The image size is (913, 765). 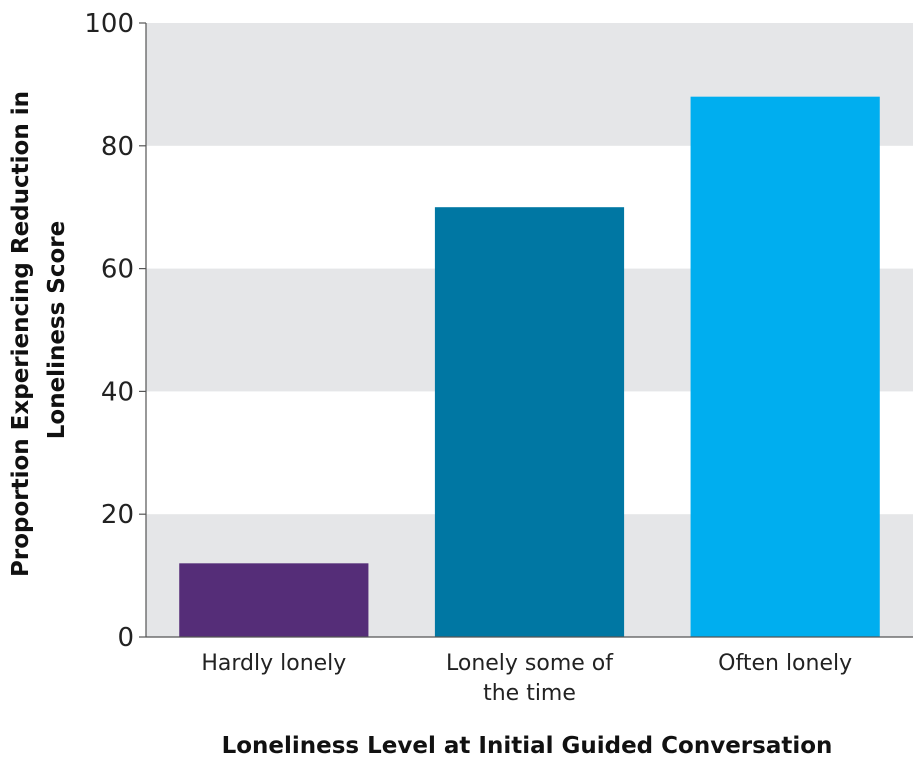 I want to click on x-category-label: Often lonely, so click(x=785, y=663).